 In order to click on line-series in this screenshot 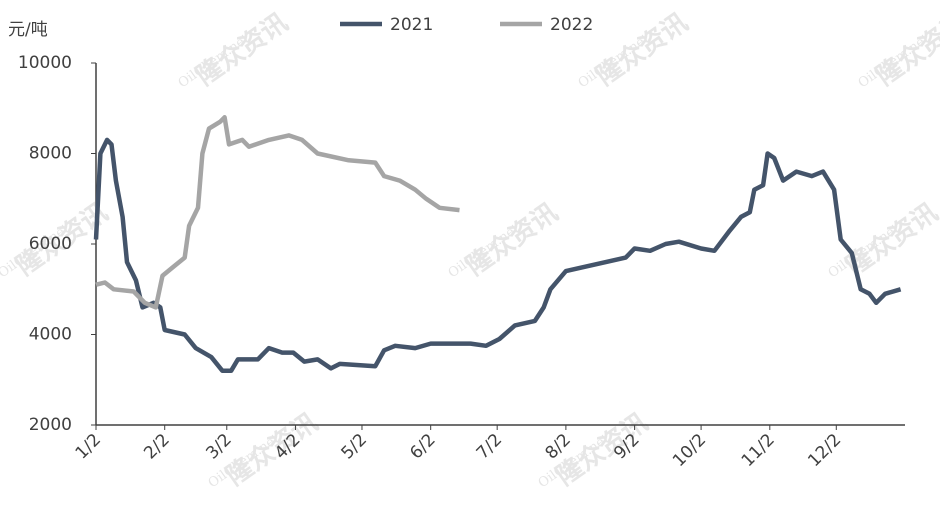, I will do `click(277, 212)`.